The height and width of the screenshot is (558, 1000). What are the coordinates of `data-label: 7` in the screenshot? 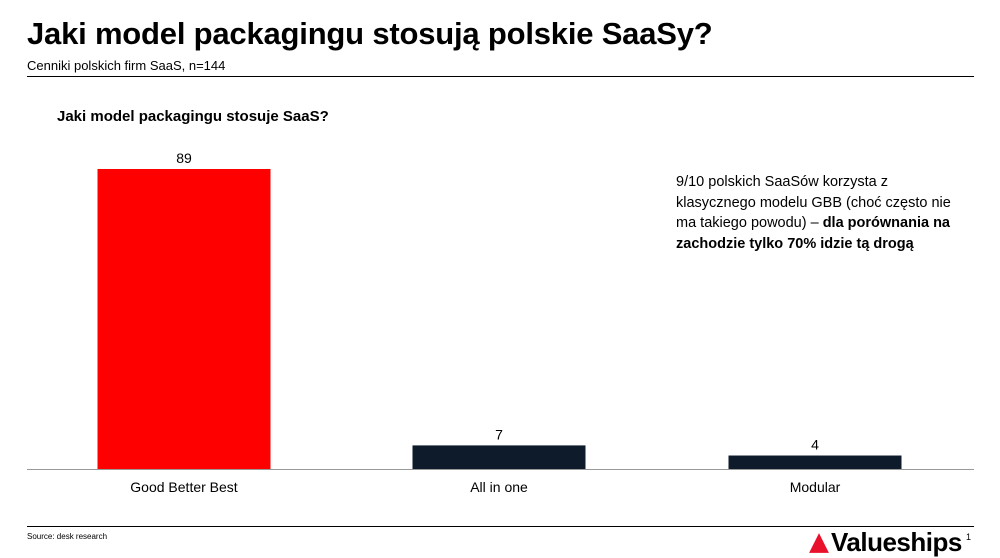 It's located at (499, 434).